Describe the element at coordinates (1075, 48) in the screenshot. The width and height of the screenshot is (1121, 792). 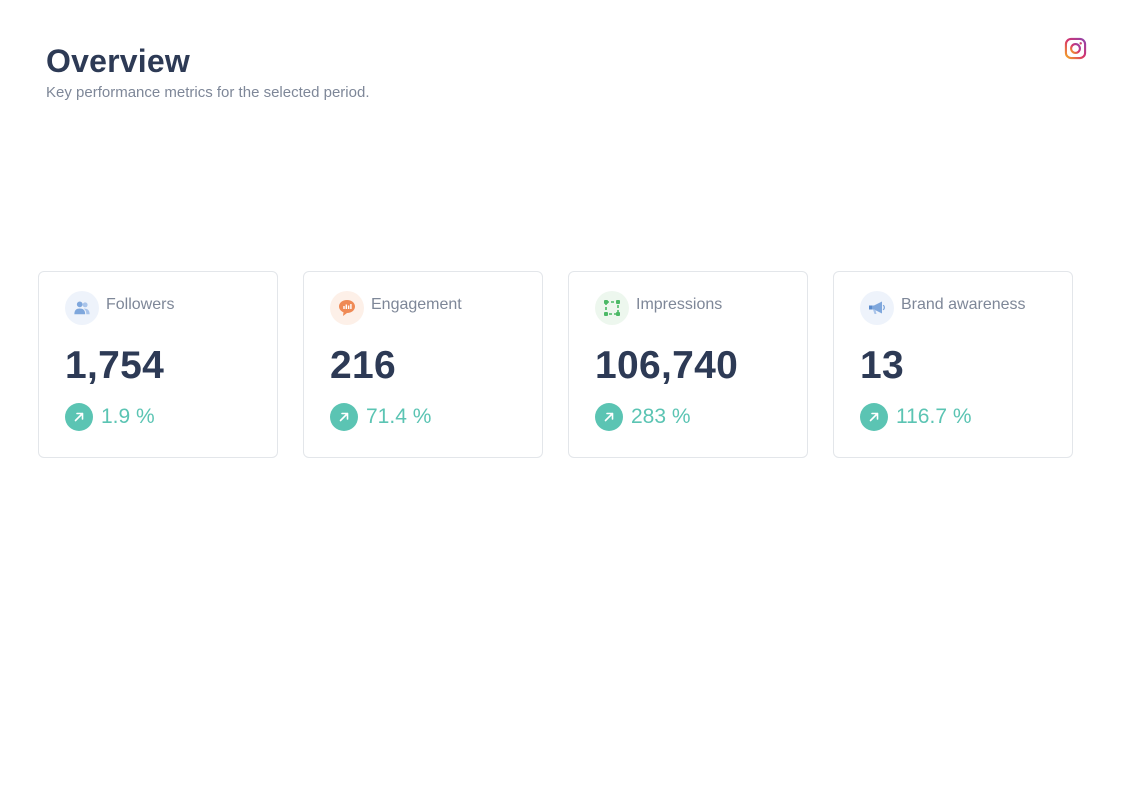
I see `instagram-icon` at that location.